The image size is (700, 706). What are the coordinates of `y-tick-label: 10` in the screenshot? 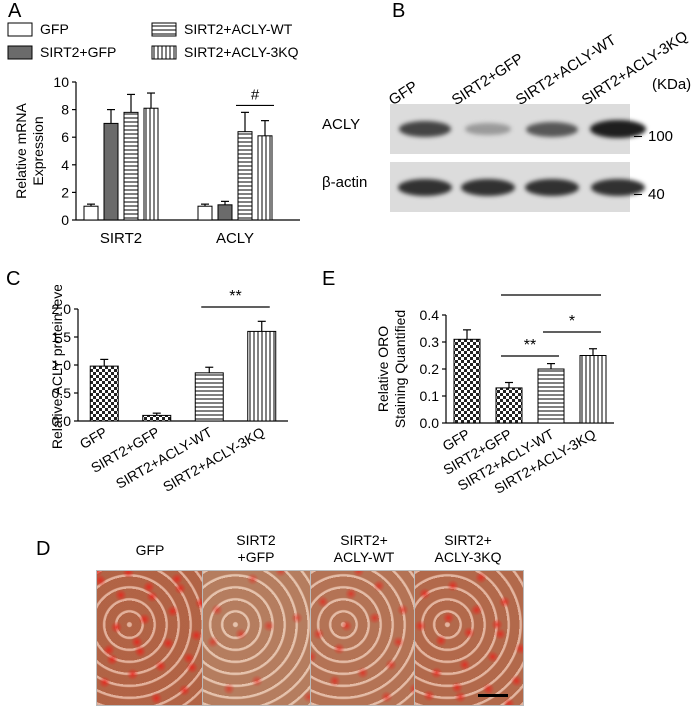 It's located at (61, 82).